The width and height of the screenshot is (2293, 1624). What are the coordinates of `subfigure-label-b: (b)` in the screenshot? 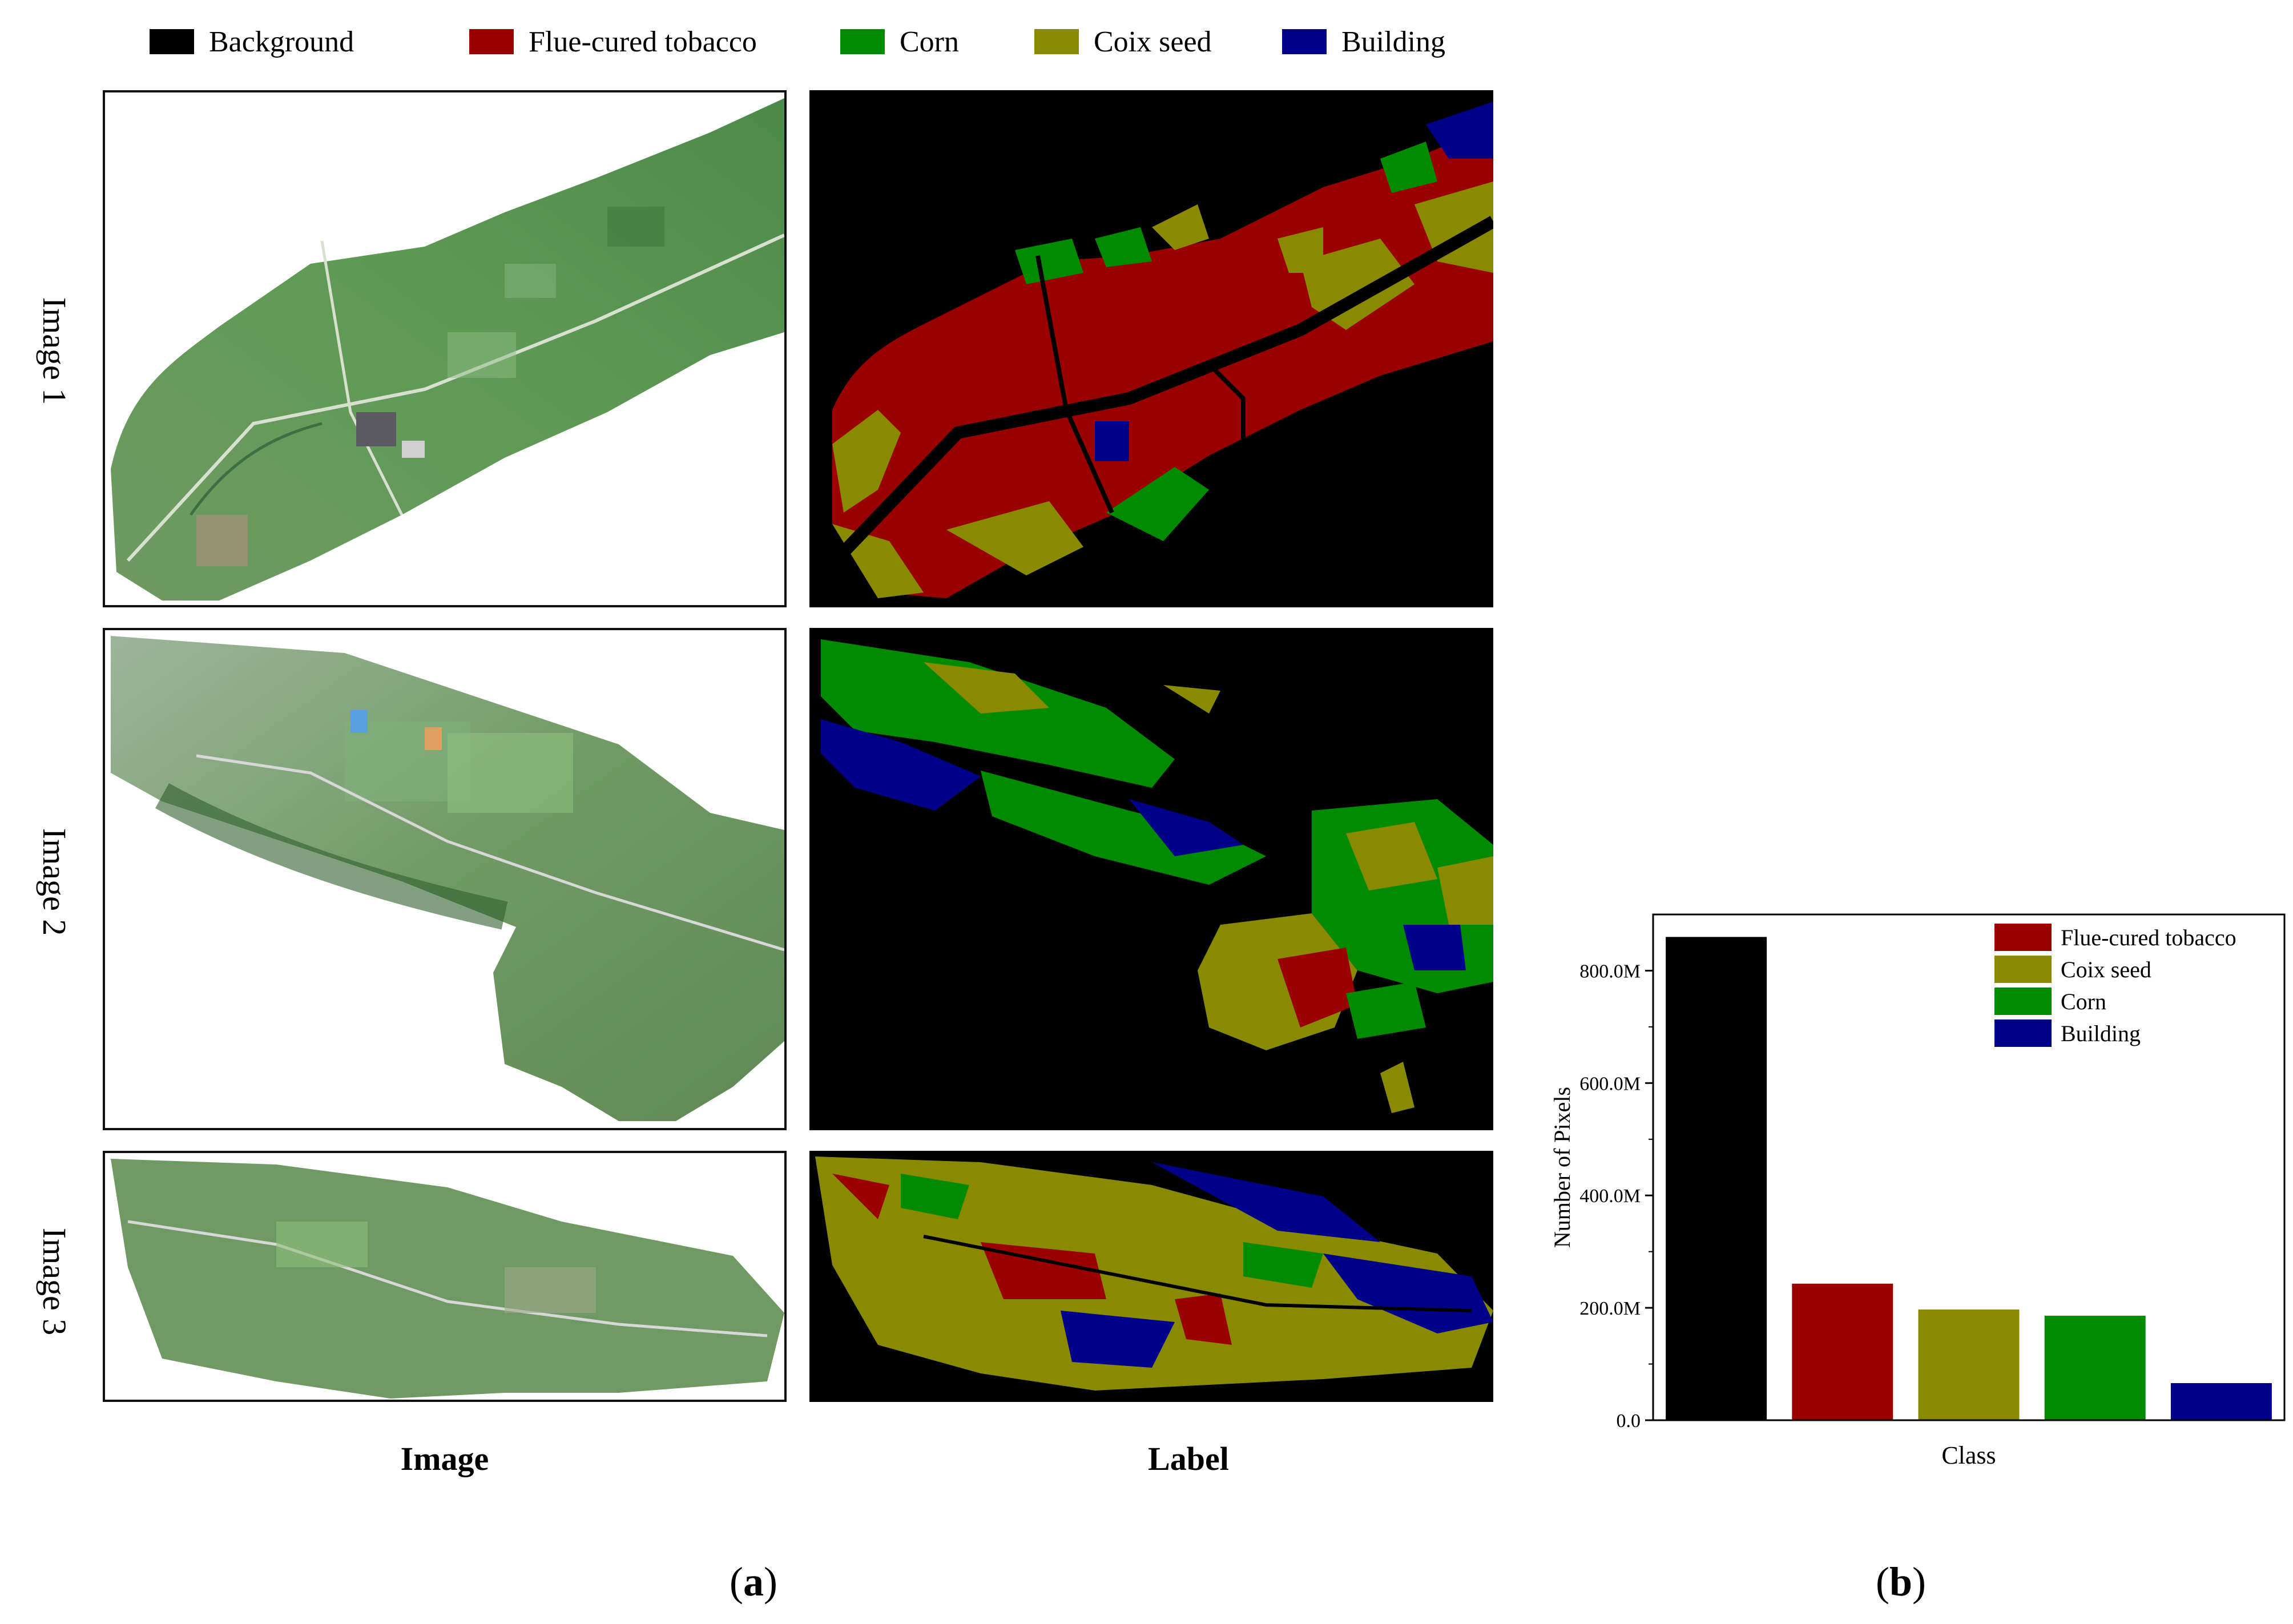 It's located at (1901, 1582).